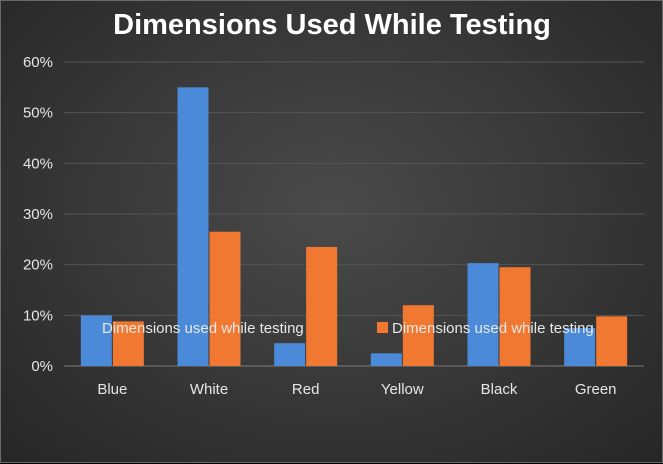  I want to click on x-tick-label: Yellow, so click(402, 389).